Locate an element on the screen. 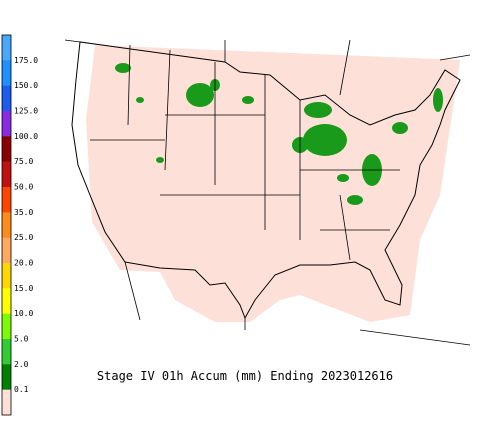 Image resolution: width=480 pixels, height=425 pixels. legend-label: 100.0 is located at coordinates (26, 136).